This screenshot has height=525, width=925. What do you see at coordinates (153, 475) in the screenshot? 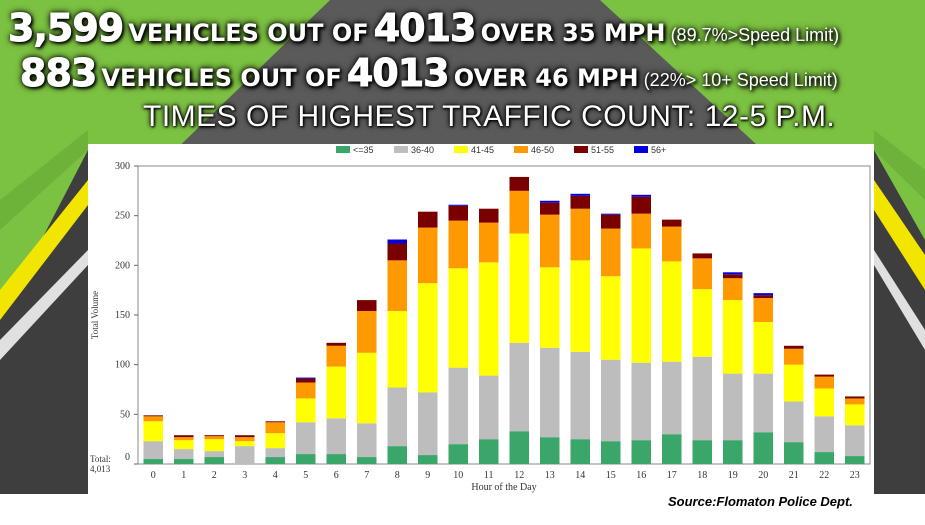
I see `x-tick-label: 0` at bounding box center [153, 475].